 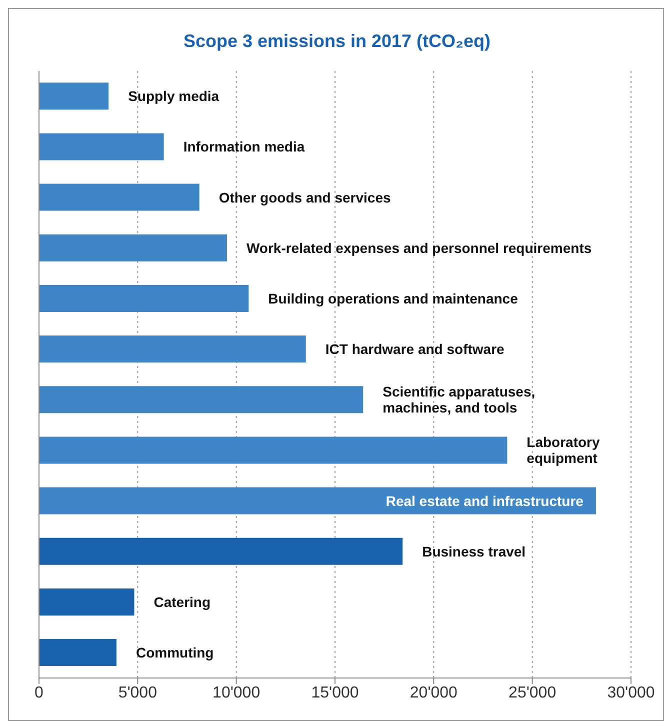 What do you see at coordinates (39, 693) in the screenshot?
I see `x-tick-label: 0` at bounding box center [39, 693].